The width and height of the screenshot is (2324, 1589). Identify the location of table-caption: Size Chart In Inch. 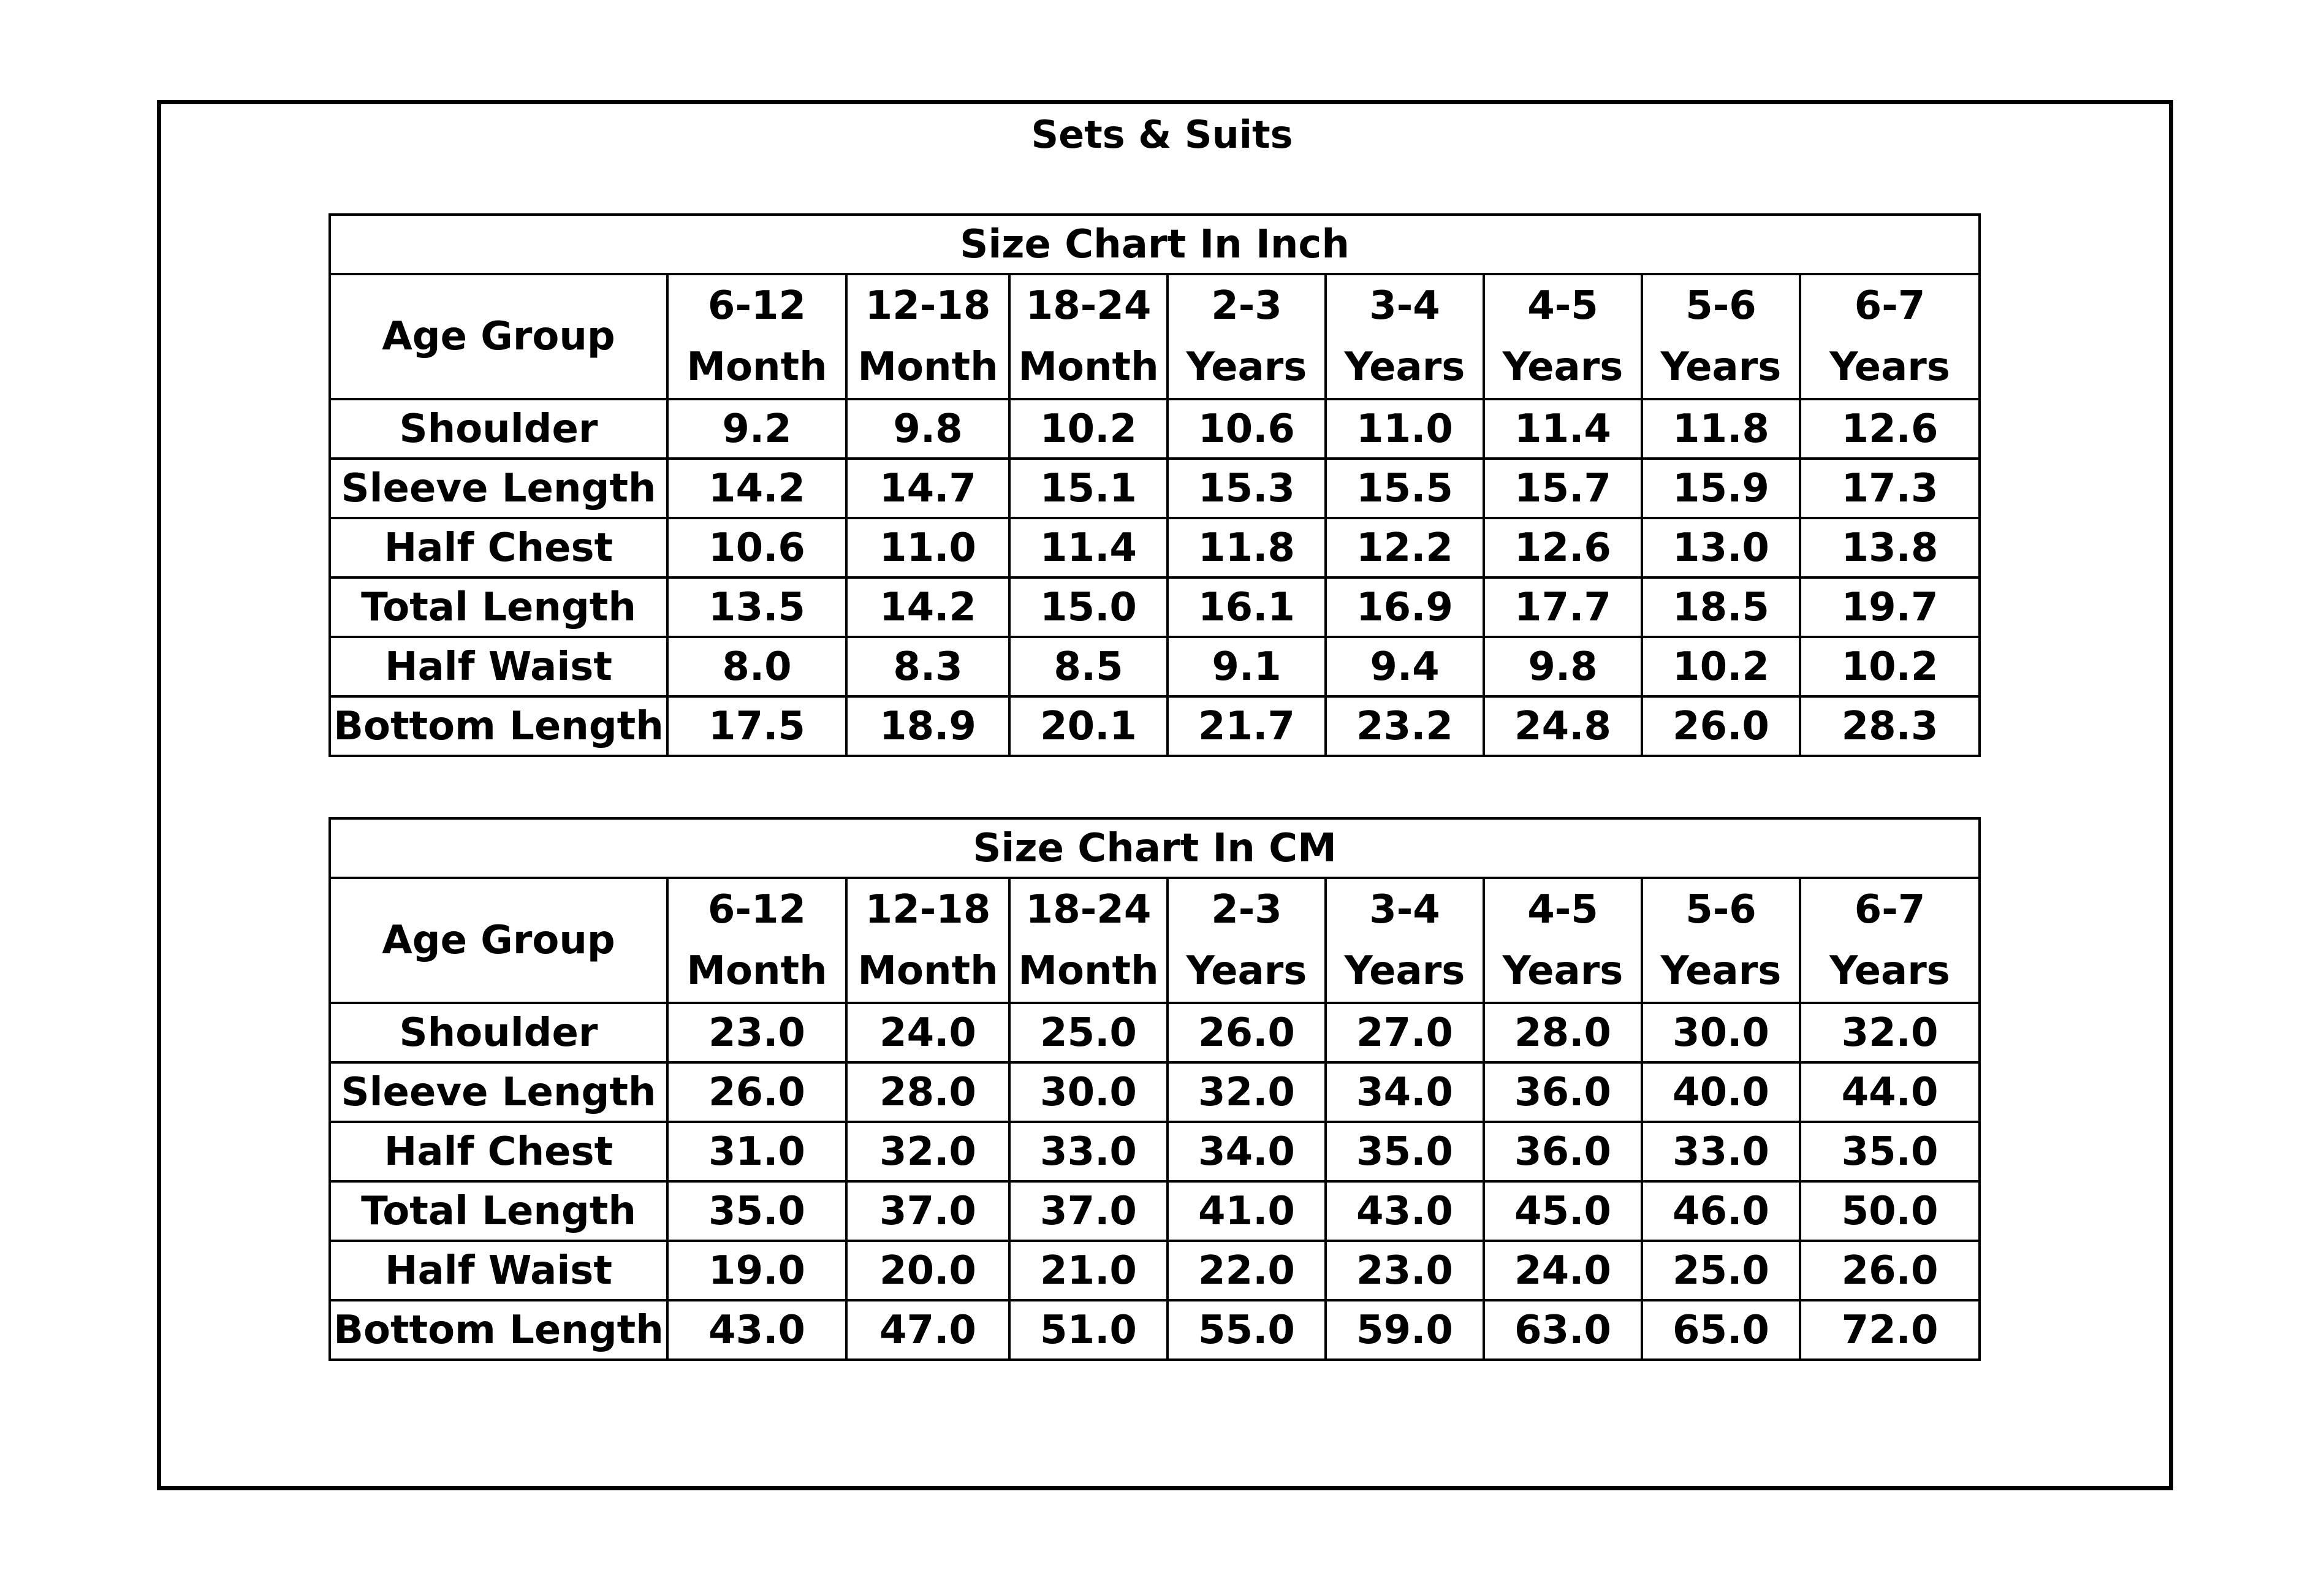
(1154, 244).